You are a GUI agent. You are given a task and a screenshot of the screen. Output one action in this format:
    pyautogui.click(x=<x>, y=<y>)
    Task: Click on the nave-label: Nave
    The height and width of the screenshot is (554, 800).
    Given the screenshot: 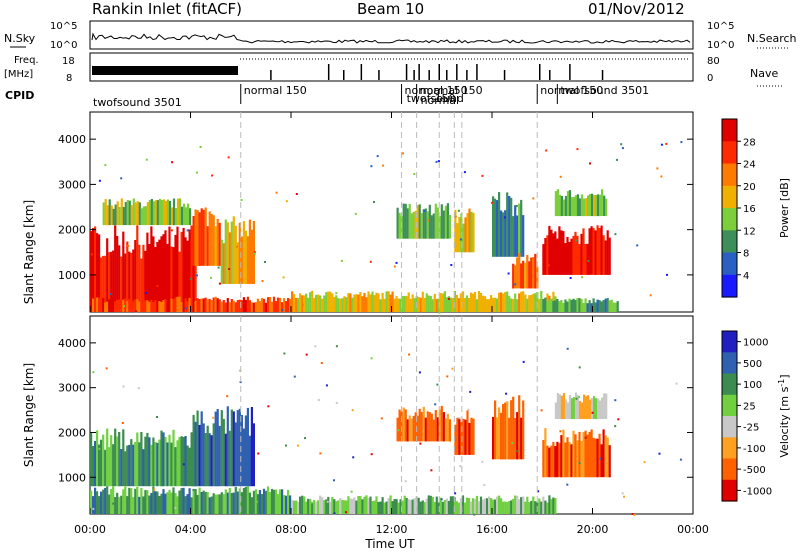 What is the action you would take?
    pyautogui.click(x=764, y=73)
    